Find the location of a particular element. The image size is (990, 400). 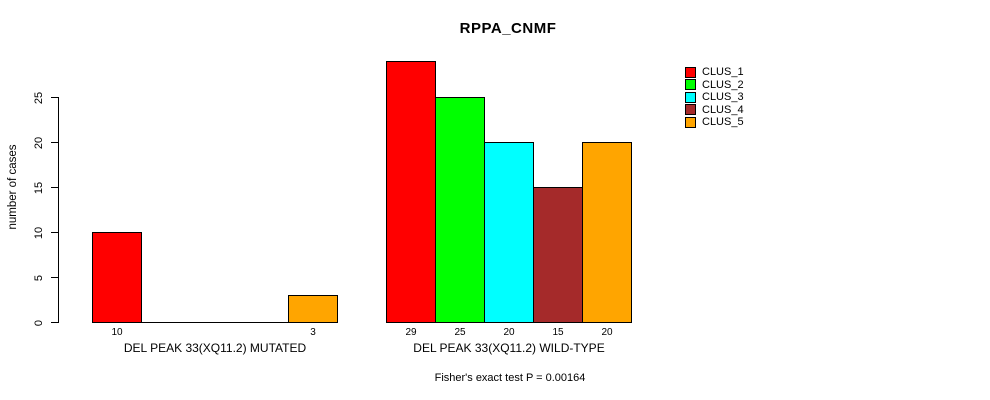

legend-label: CLUS_3 is located at coordinates (723, 97).